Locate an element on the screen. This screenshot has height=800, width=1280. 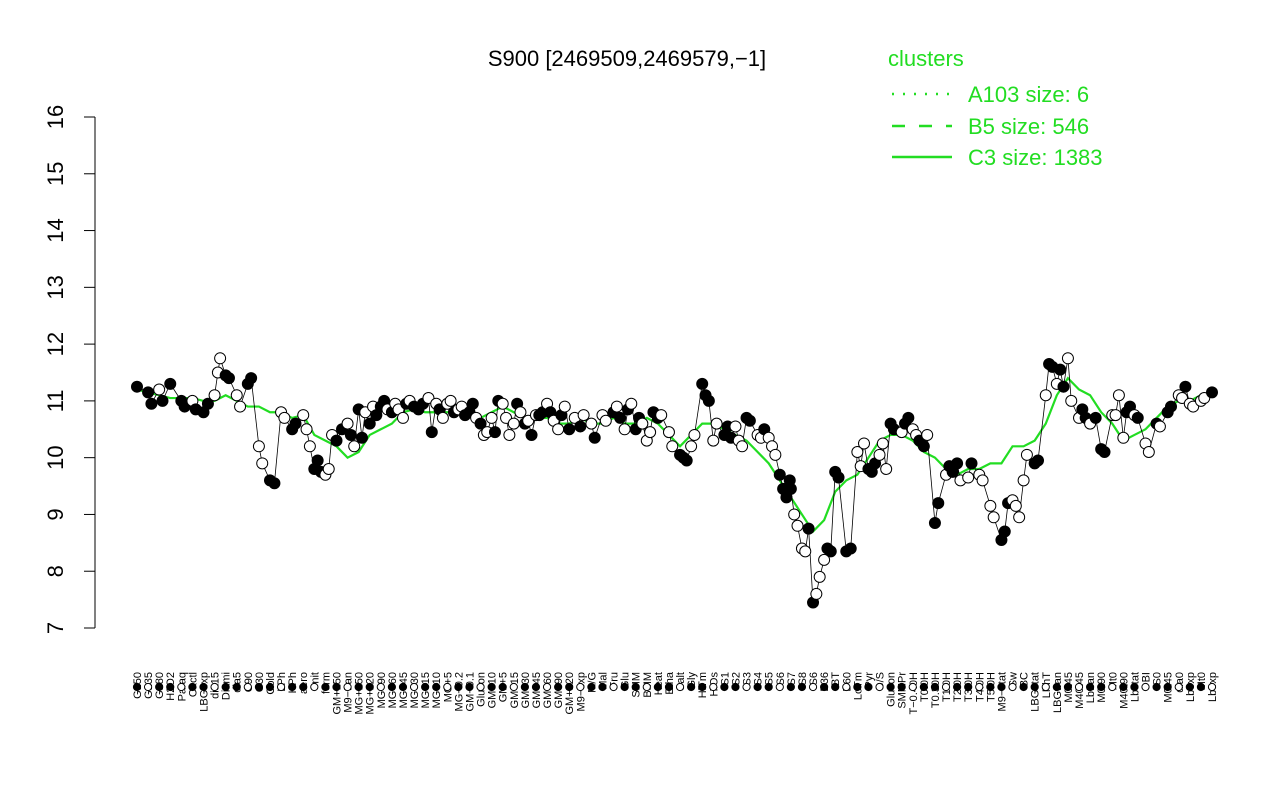
x-tick-label: BT is located at coordinates (836, 679).